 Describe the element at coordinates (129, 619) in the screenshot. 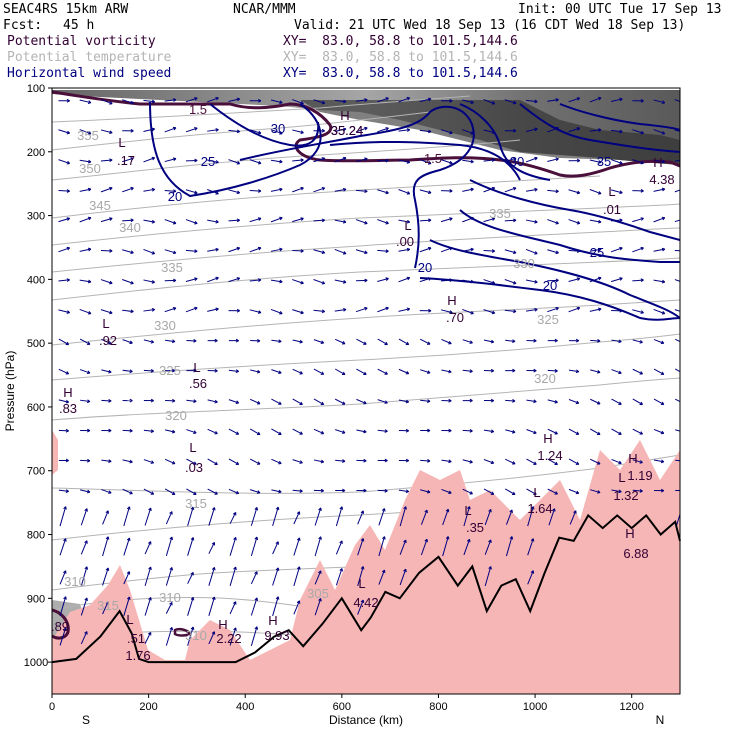

I see `extremum-marker: L` at that location.